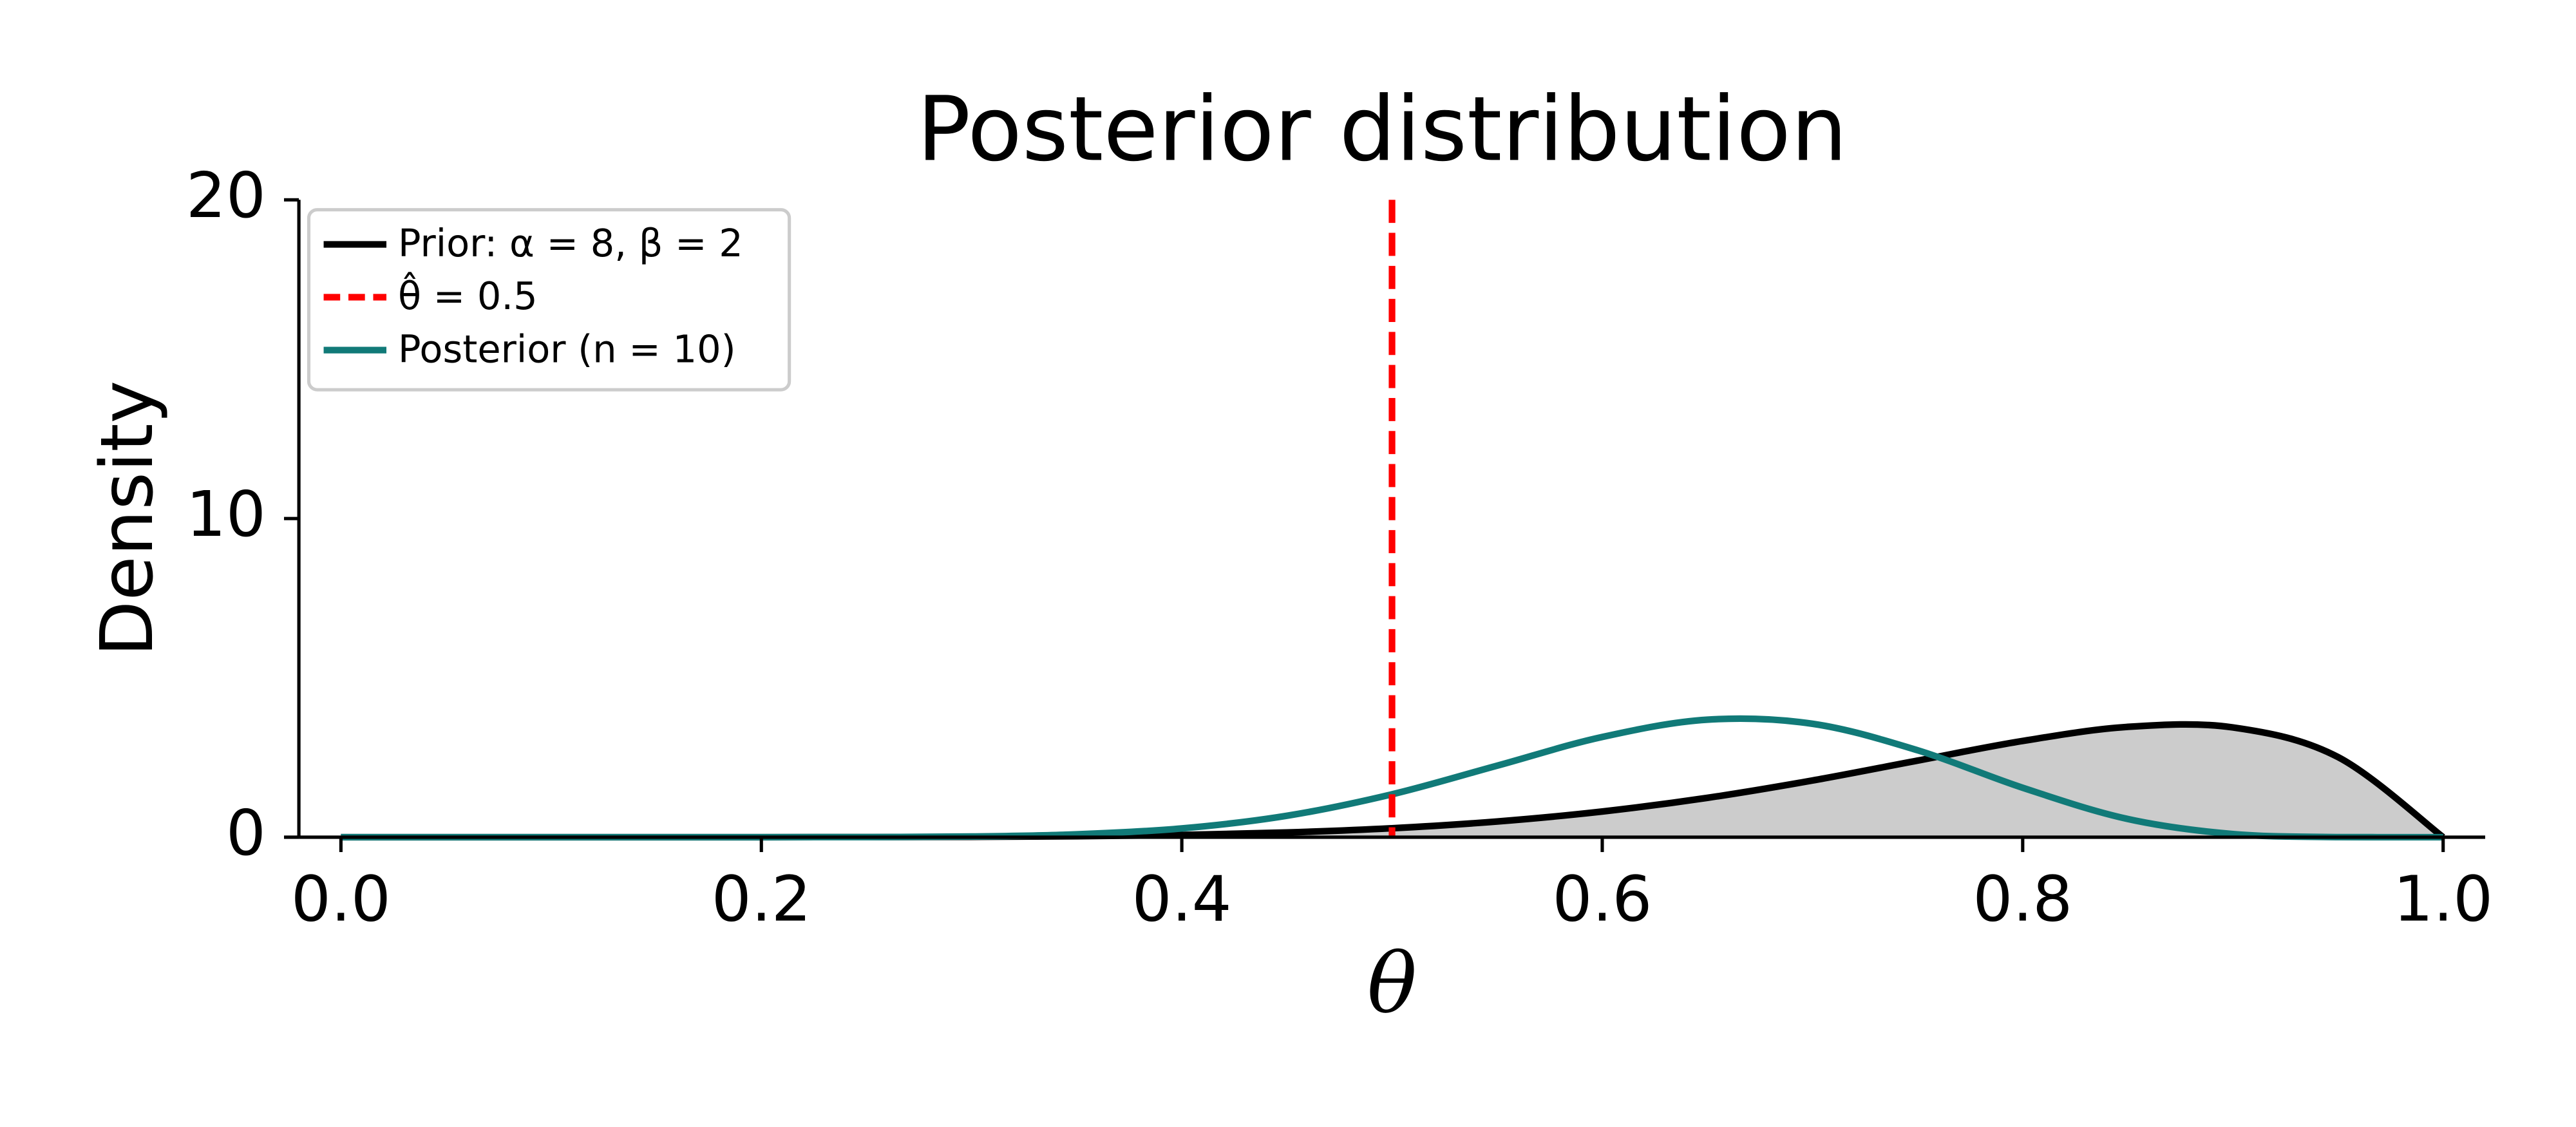 The height and width of the screenshot is (1127, 2576). What do you see at coordinates (246, 833) in the screenshot?
I see `y-tick-label: 0` at bounding box center [246, 833].